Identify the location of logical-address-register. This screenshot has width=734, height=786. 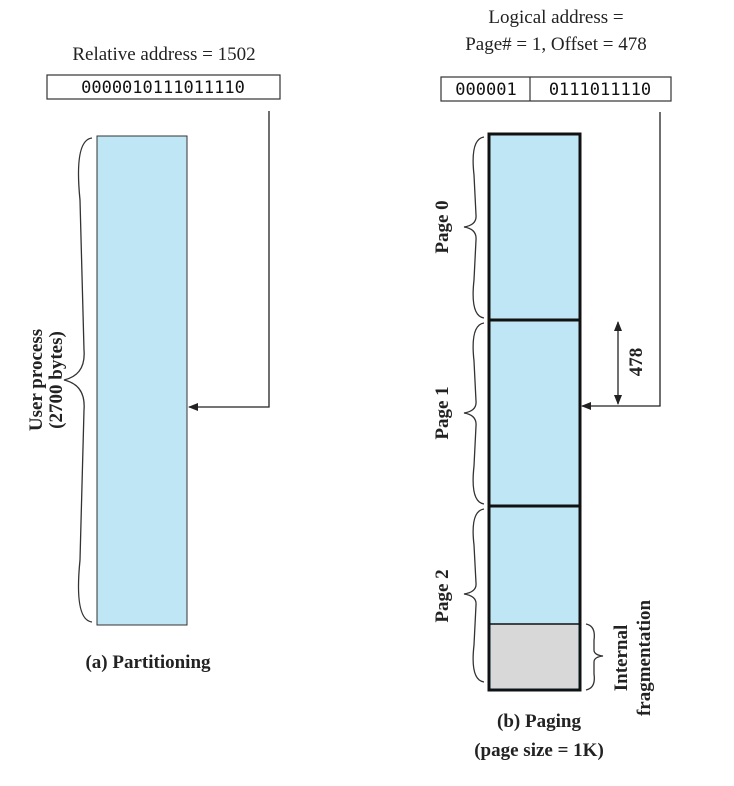
(556, 89).